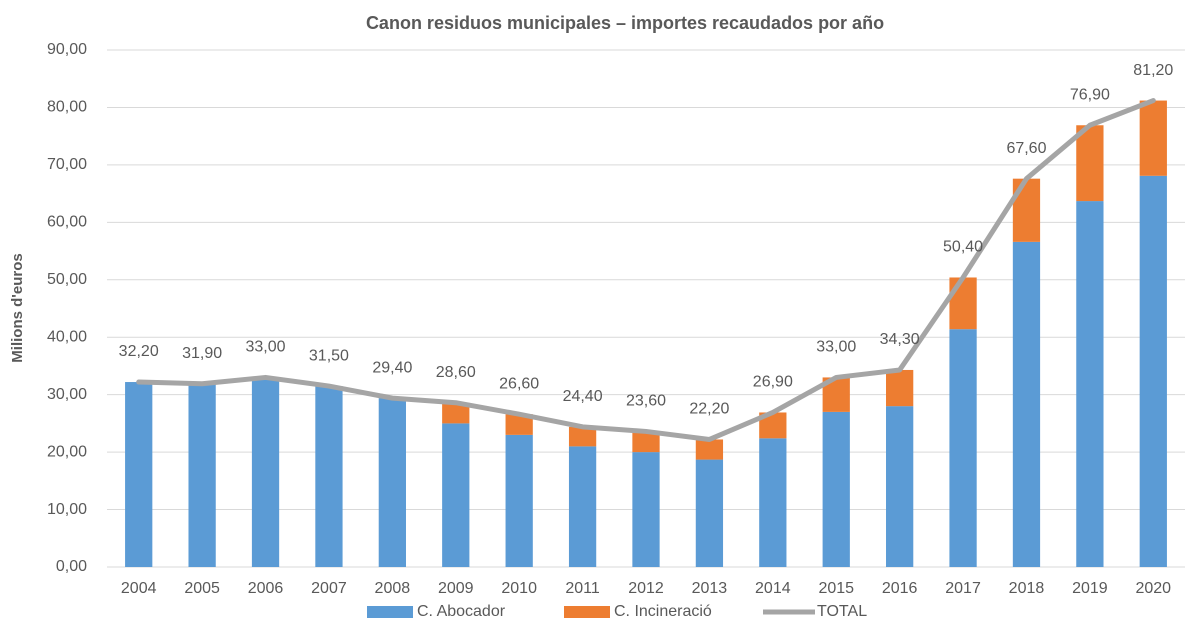 The width and height of the screenshot is (1198, 623). Describe the element at coordinates (1153, 588) in the screenshot. I see `x-tick-label: 2020` at that location.